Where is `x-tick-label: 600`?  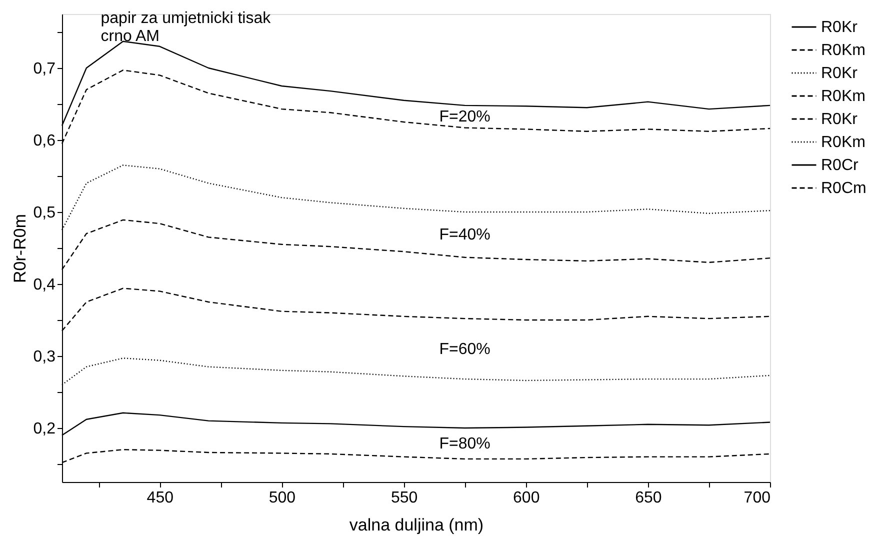 x-tick-label: 600 is located at coordinates (526, 498).